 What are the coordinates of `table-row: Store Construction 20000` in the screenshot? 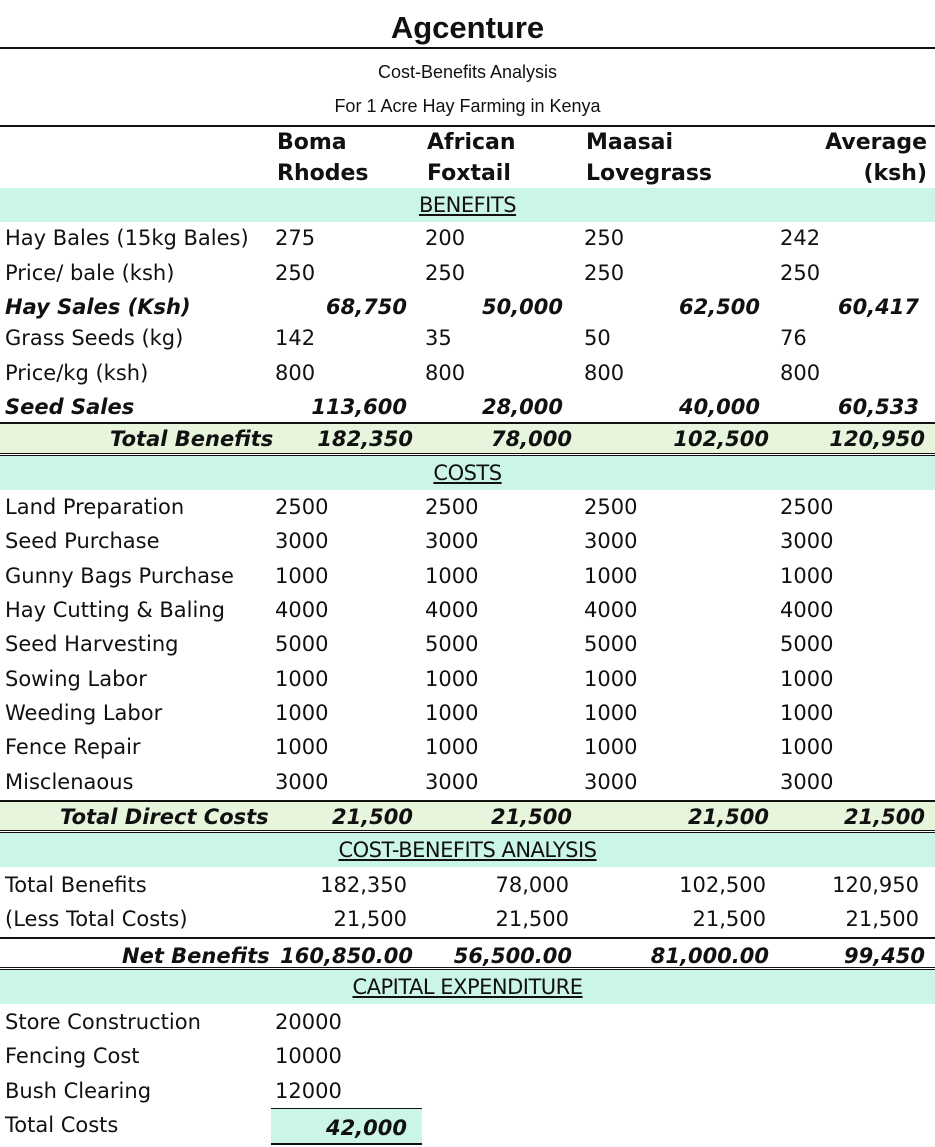 It's located at (173, 1022).